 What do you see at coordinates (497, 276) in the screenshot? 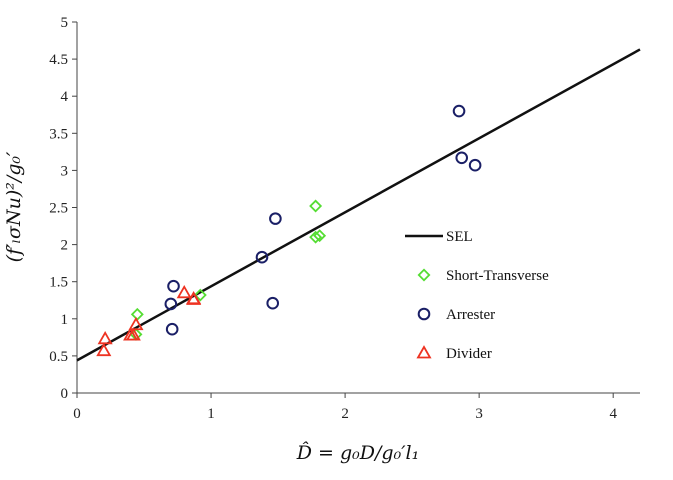
I see `legend-short-transverse-label: Short-Transverse` at bounding box center [497, 276].